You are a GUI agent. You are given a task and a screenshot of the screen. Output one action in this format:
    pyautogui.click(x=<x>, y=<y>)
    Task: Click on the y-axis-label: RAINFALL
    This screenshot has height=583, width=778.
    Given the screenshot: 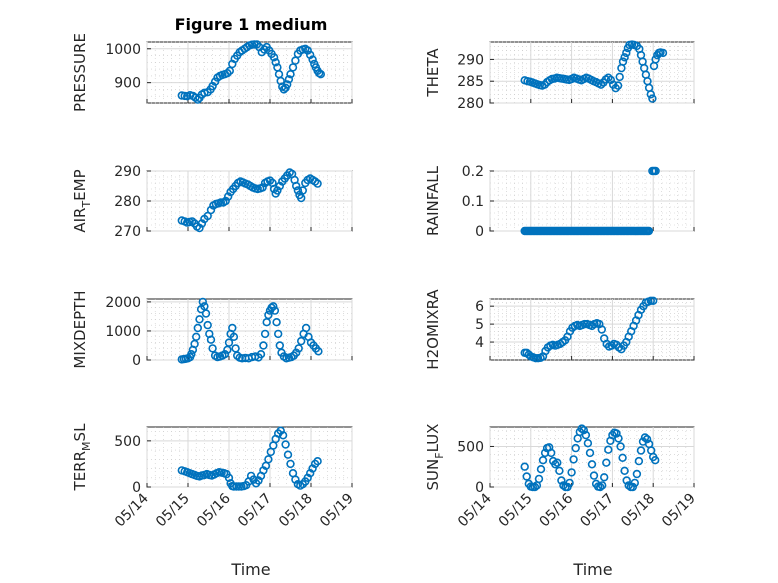 What is the action you would take?
    pyautogui.click(x=433, y=200)
    